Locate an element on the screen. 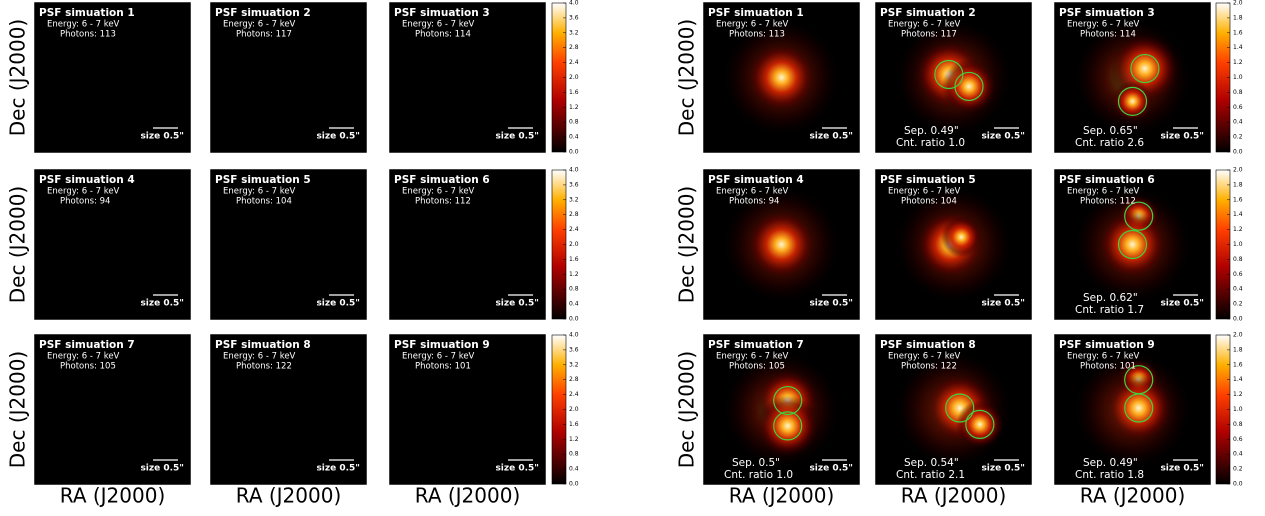 The height and width of the screenshot is (516, 1265). panel-title: PSF simuation 7 is located at coordinates (87, 345).